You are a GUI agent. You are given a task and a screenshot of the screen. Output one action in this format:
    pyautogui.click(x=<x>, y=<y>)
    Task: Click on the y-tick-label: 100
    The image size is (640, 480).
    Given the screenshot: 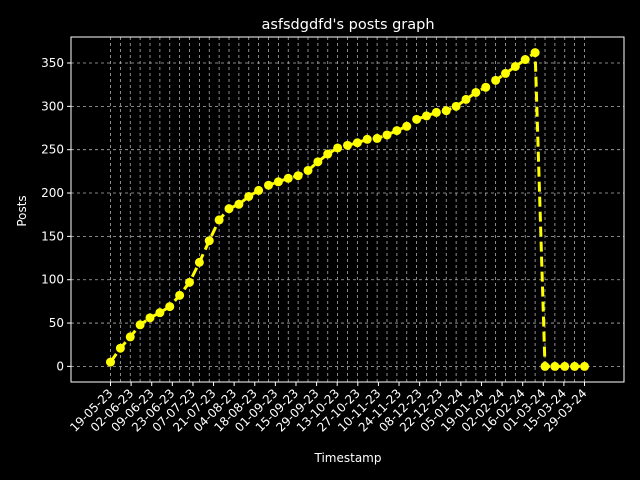 What is the action you would take?
    pyautogui.click(x=52, y=280)
    